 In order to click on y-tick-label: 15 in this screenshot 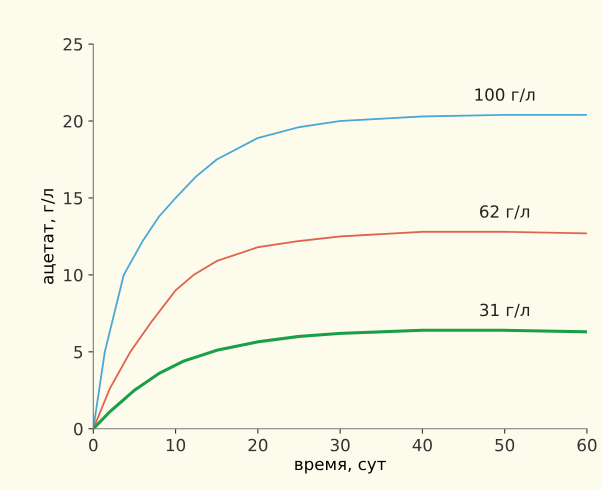, I will do `click(73, 198)`.